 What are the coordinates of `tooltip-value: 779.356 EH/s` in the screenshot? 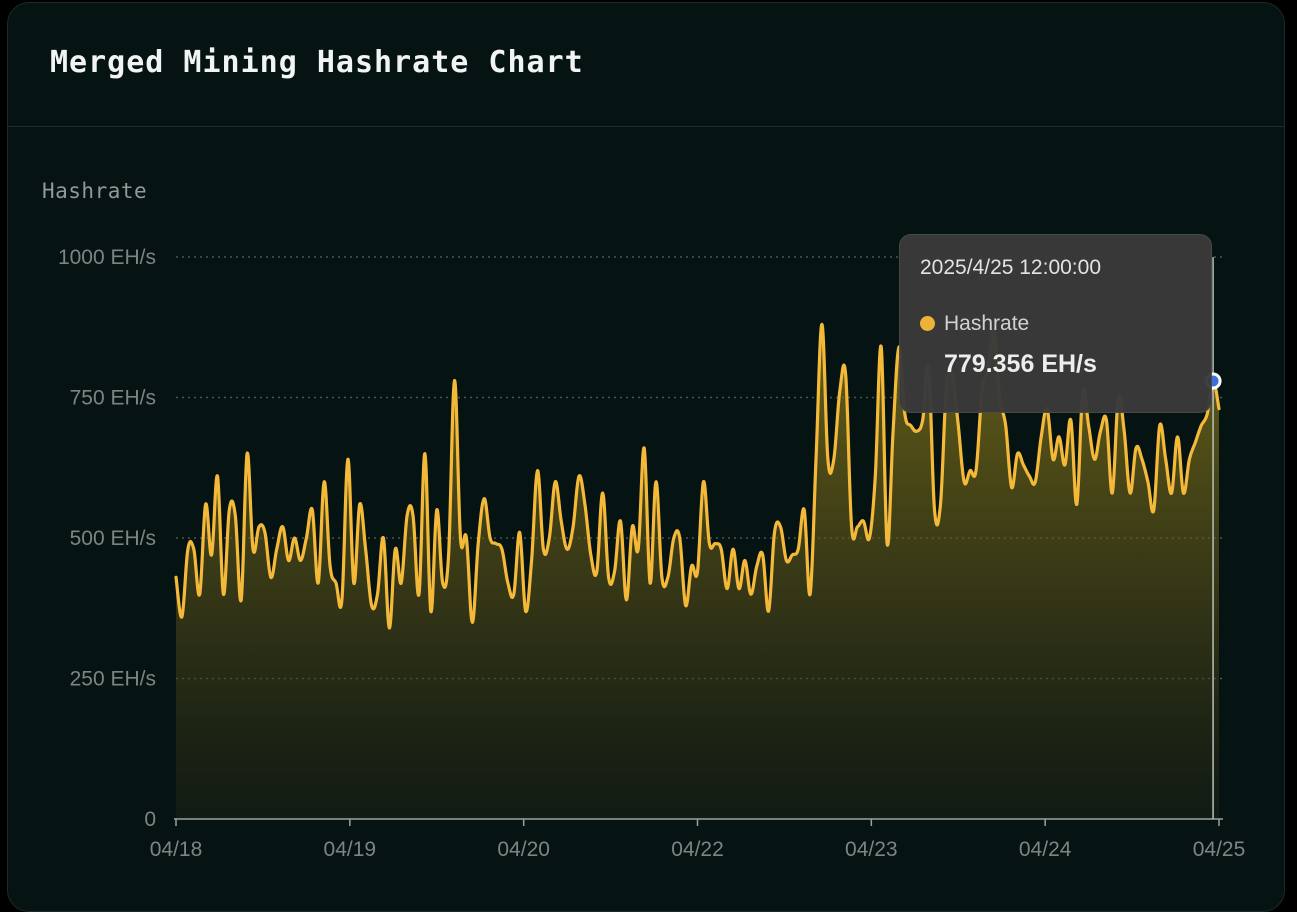 It's located at (1020, 364).